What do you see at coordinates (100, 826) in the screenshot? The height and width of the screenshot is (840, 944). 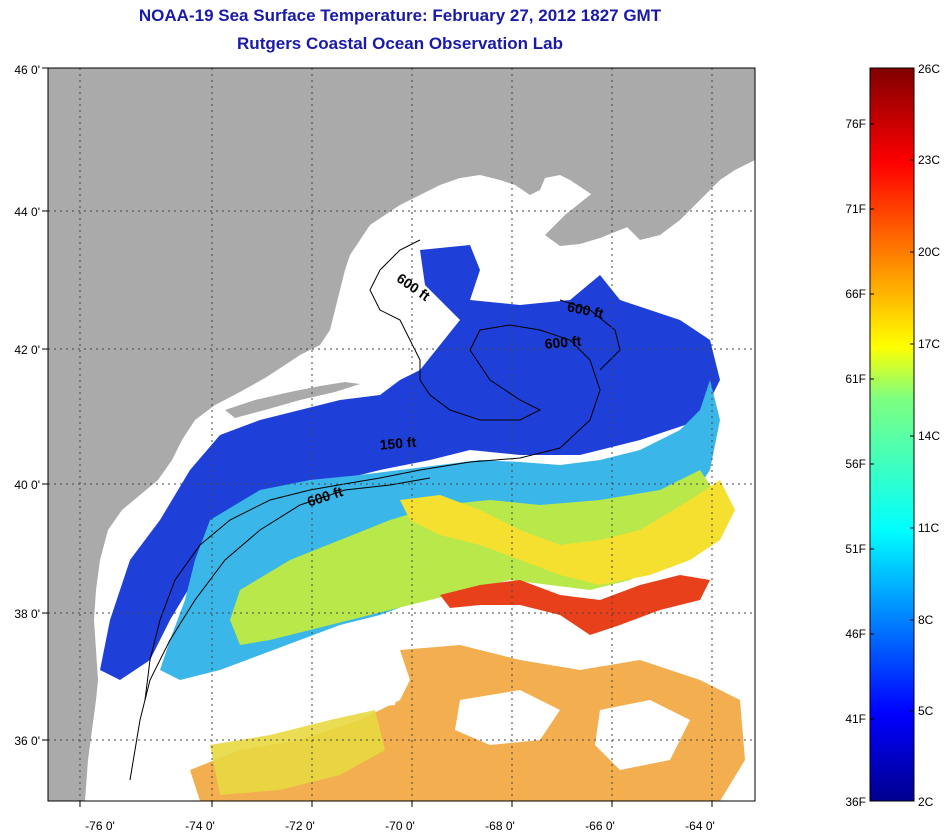 I see `lon-tick-label: -76 0'` at bounding box center [100, 826].